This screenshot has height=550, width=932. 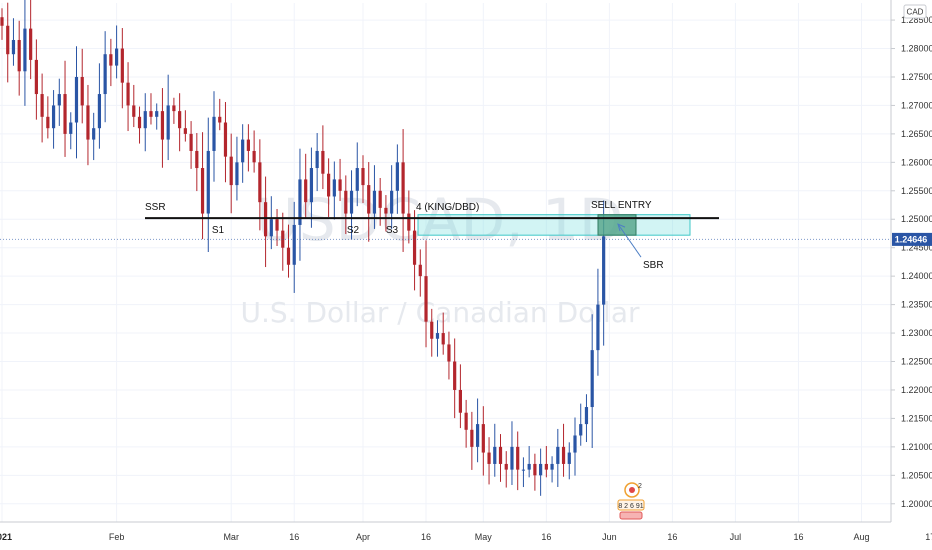 I want to click on sbr-arrow, so click(x=629, y=240).